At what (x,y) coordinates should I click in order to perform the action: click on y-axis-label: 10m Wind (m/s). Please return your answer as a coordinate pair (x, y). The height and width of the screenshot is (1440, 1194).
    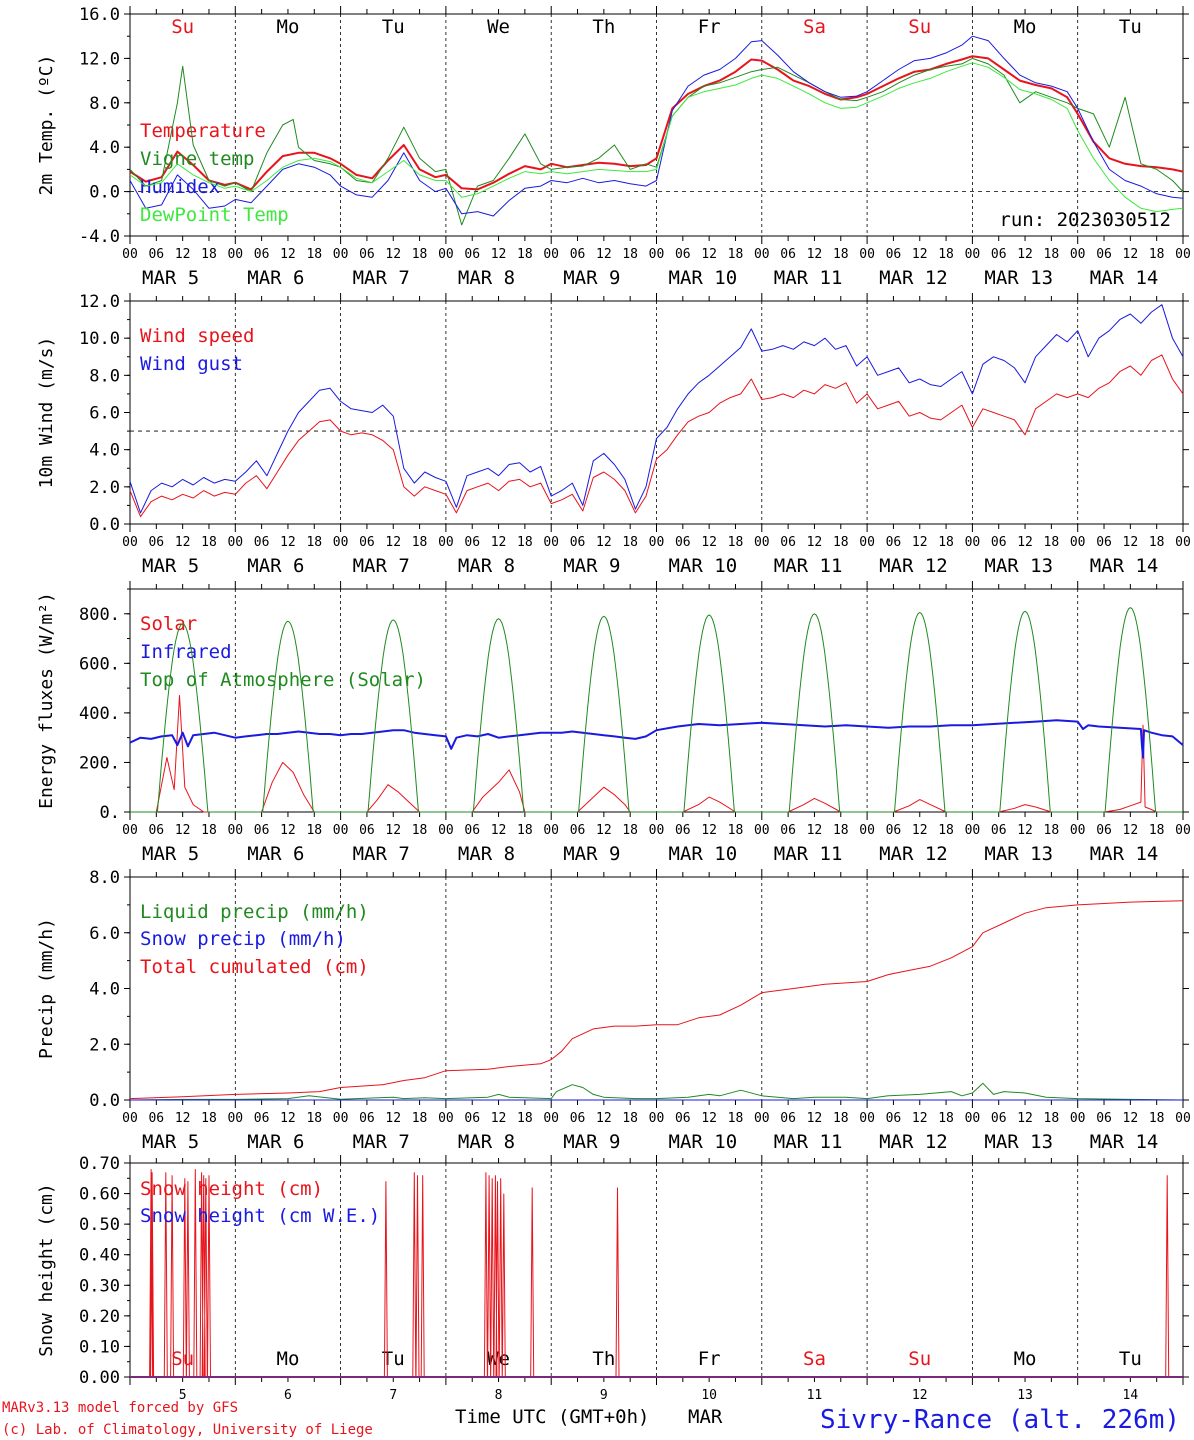
    Looking at the image, I should click on (46, 413).